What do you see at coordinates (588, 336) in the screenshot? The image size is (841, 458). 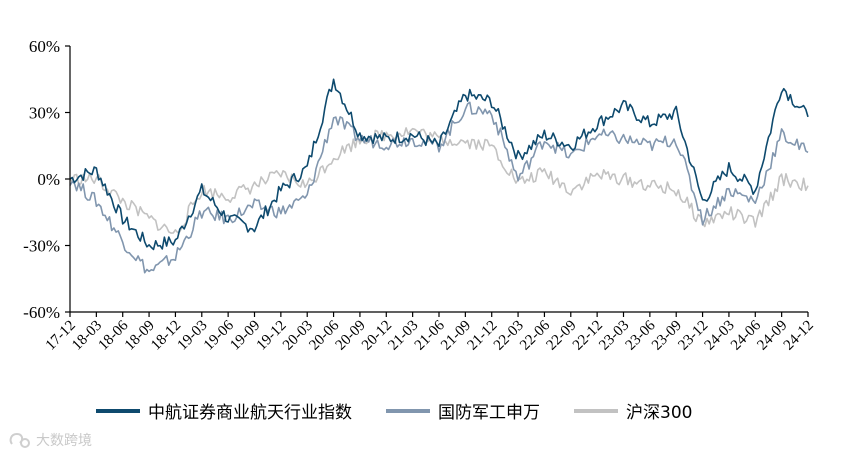 I see `x-tick-label: 22-12` at bounding box center [588, 336].